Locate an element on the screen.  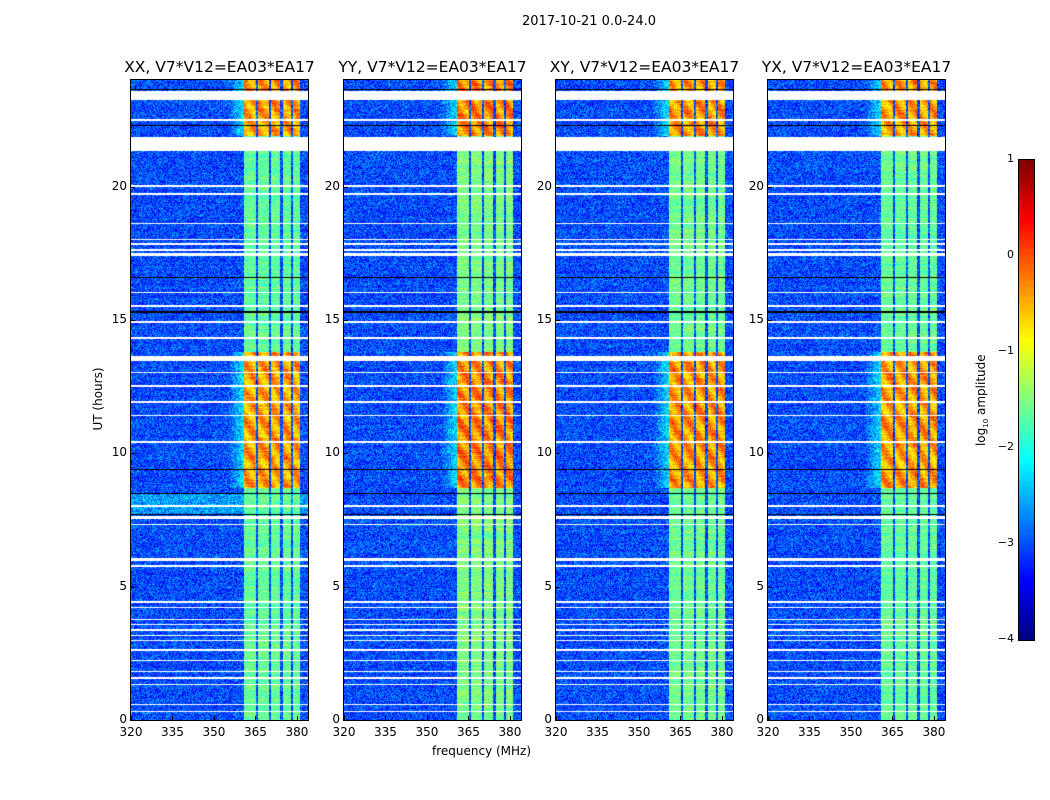
colorbar-label-rest: amplitude is located at coordinates (980, 386).